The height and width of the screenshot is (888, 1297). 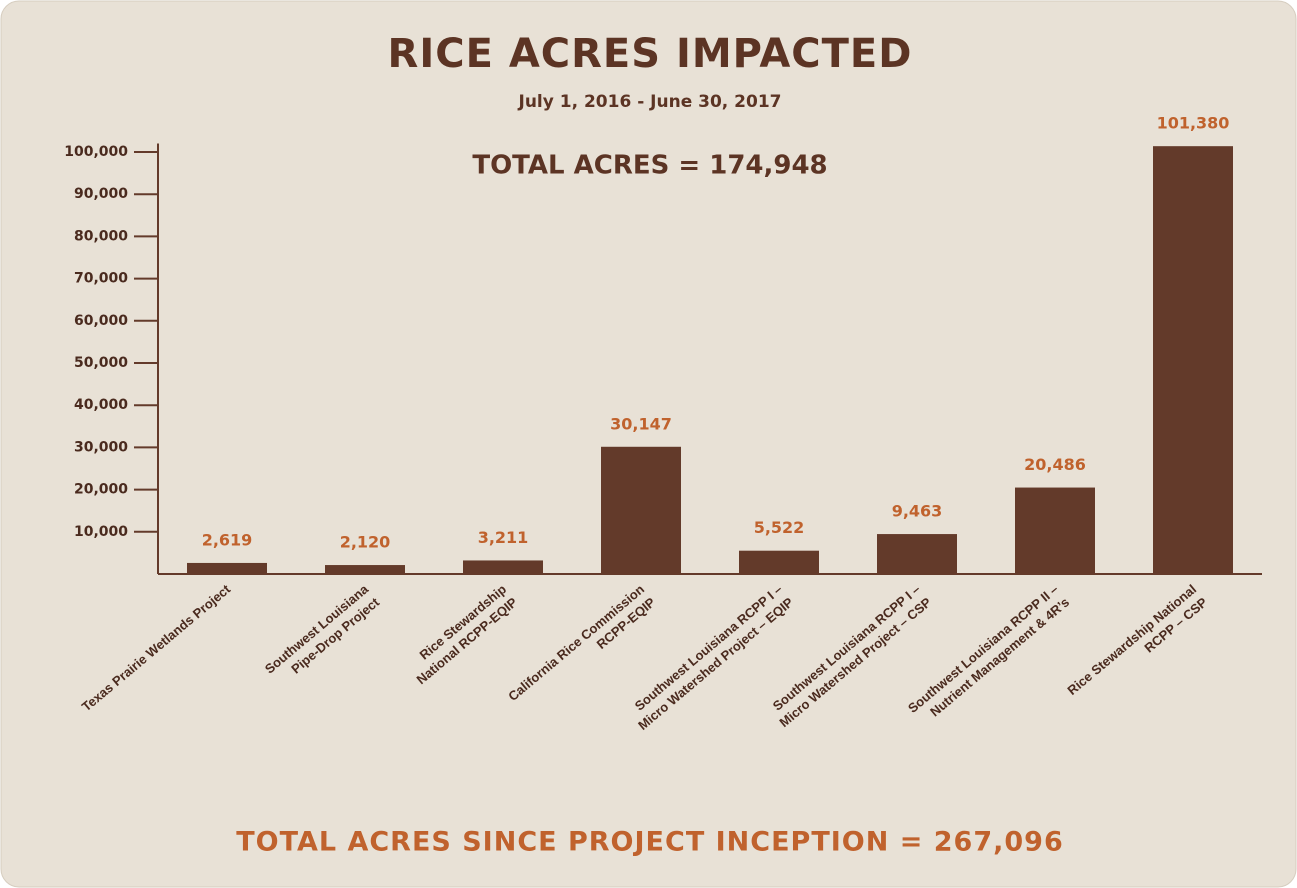 I want to click on y-tick-label: 30,000, so click(x=101, y=447).